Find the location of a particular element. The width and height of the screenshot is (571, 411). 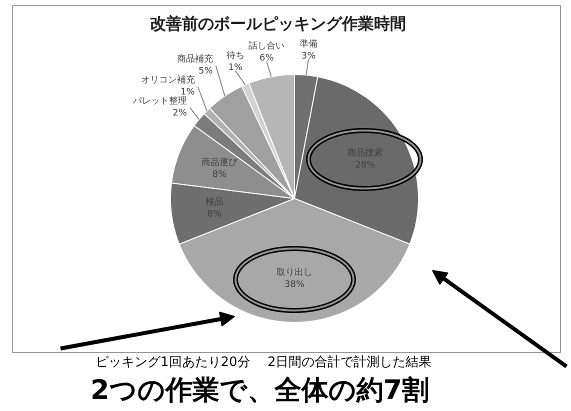

slice-label: 取り出し is located at coordinates (294, 272).